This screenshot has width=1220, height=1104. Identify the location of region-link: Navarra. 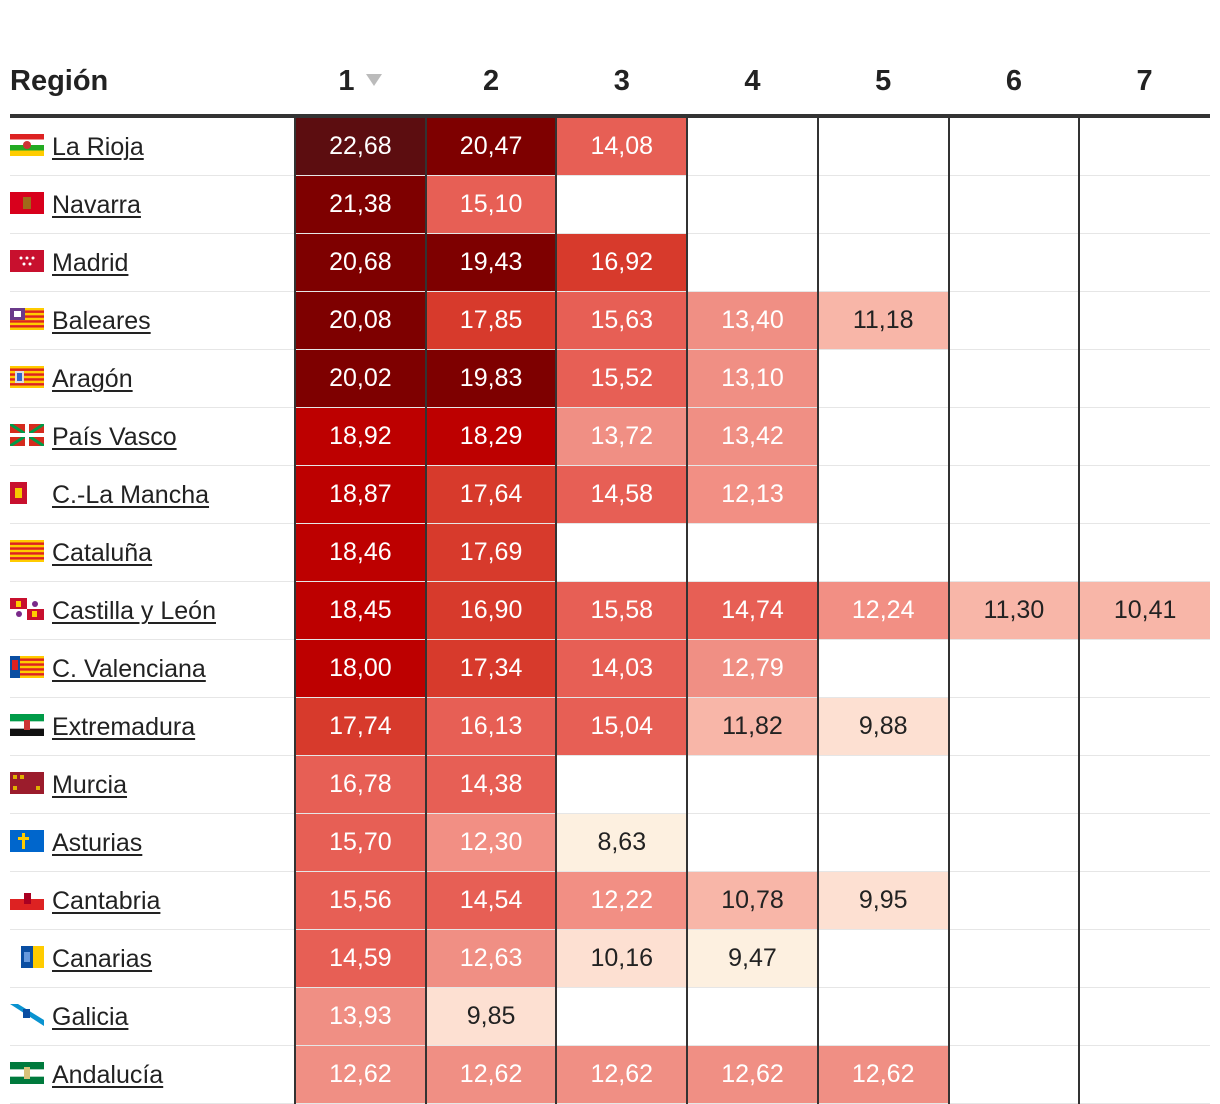
(96, 204).